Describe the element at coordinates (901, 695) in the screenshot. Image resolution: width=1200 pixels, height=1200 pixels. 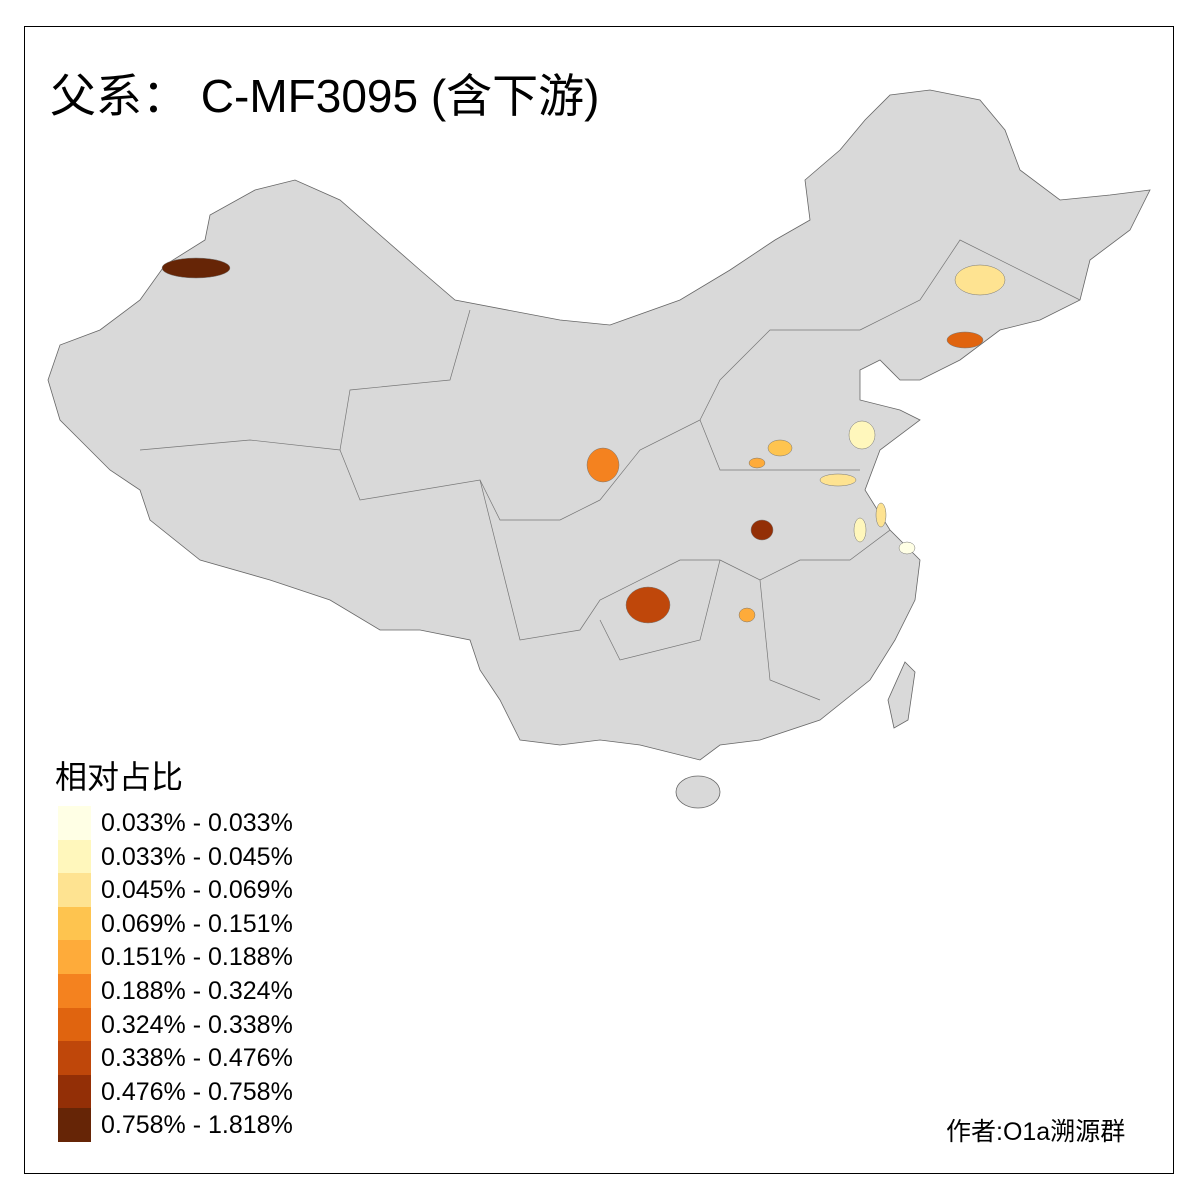
I see `taiwan-island` at that location.